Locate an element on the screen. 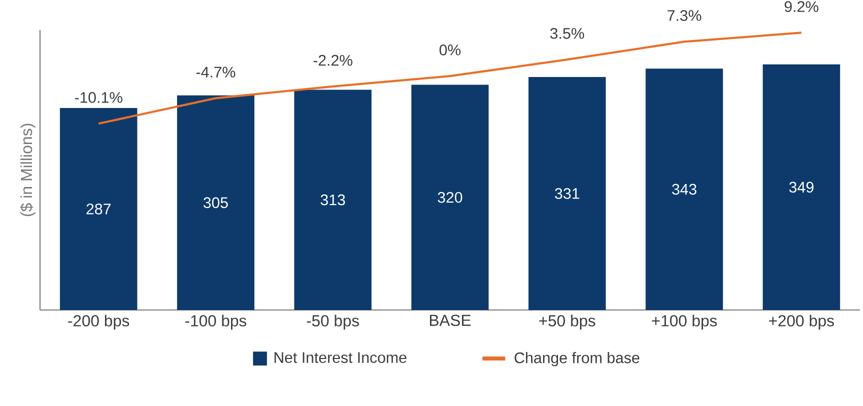 This screenshot has height=406, width=863. x-tick-label: +200 bps is located at coordinates (801, 322).